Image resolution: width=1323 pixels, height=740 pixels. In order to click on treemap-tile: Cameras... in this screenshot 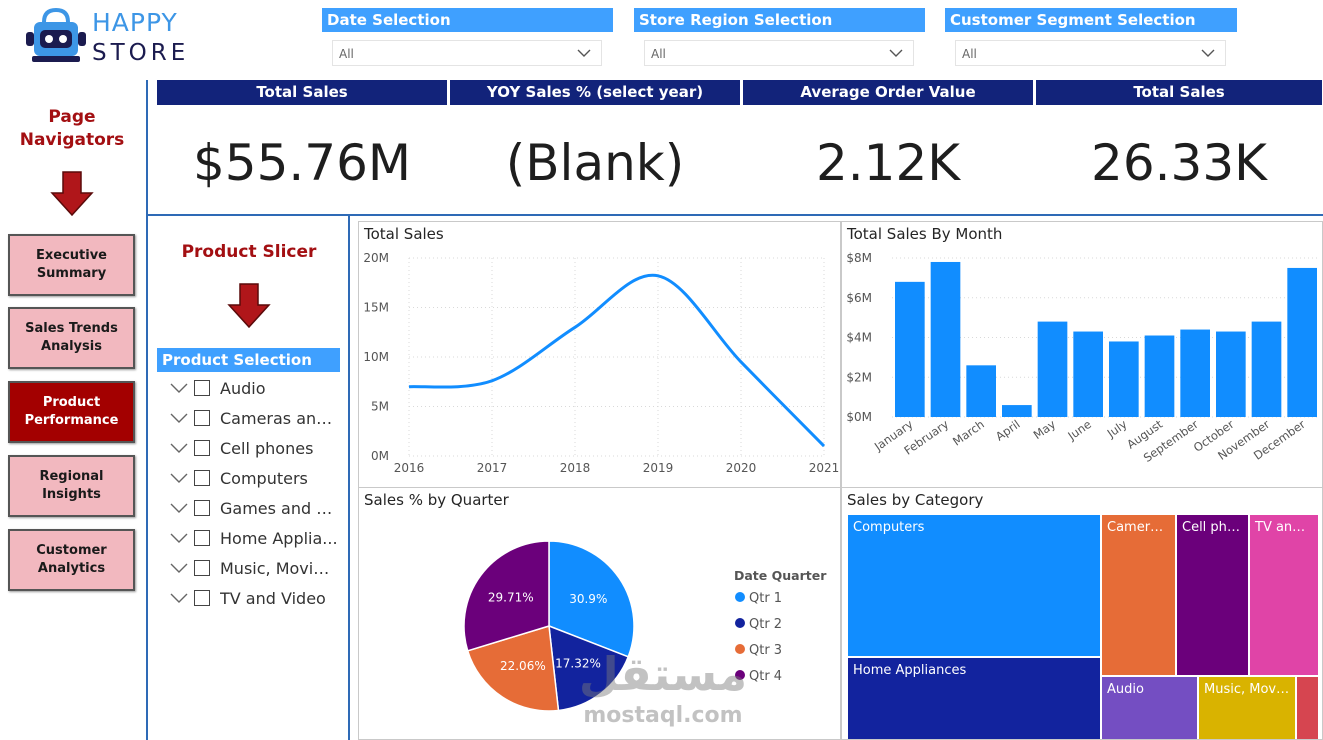, I will do `click(1138, 595)`.